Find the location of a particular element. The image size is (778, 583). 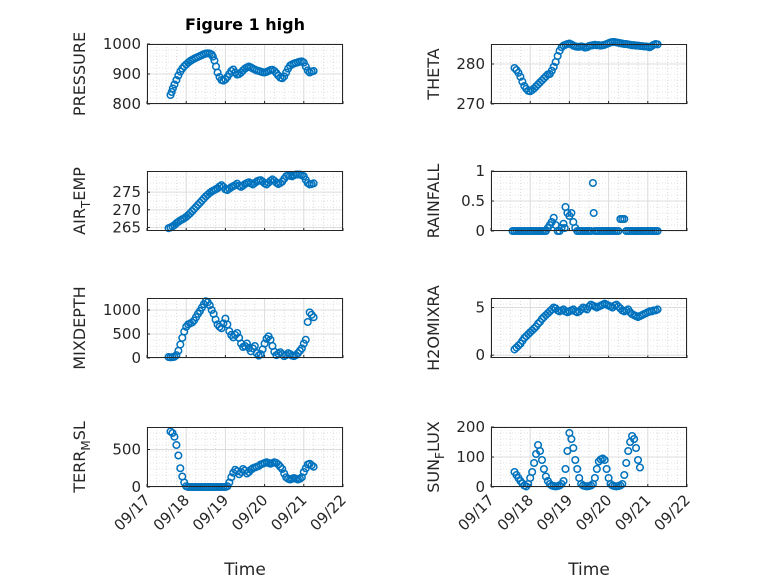

series-mixdepth is located at coordinates (241, 329).